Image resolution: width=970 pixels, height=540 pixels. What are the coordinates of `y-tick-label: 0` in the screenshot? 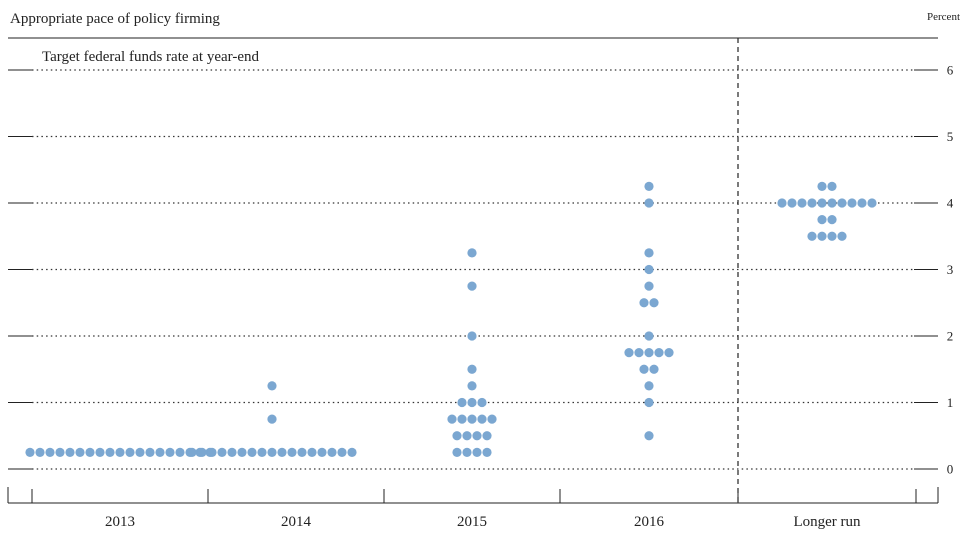 It's located at (950, 469).